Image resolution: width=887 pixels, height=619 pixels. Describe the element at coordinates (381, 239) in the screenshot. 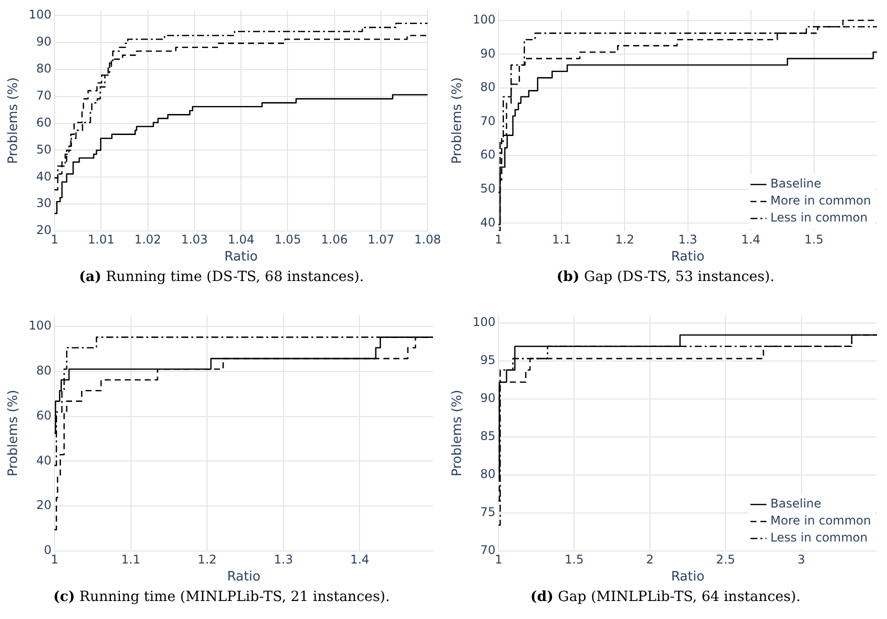

I see `x-tick-label: 1.07` at that location.